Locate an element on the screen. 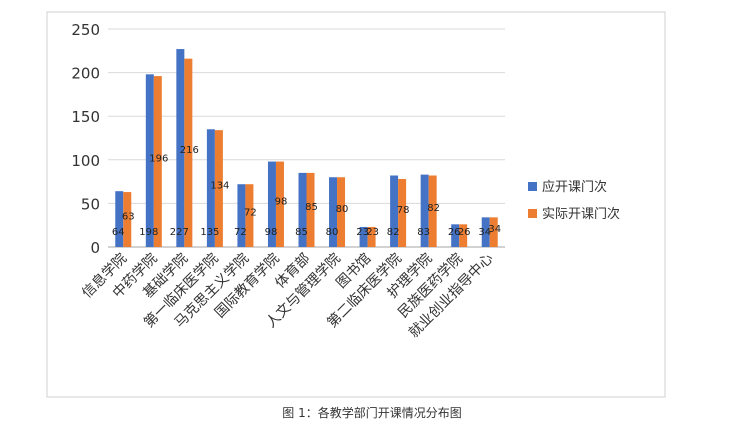 The image size is (744, 433). data-label-series-1: 72 is located at coordinates (240, 232).